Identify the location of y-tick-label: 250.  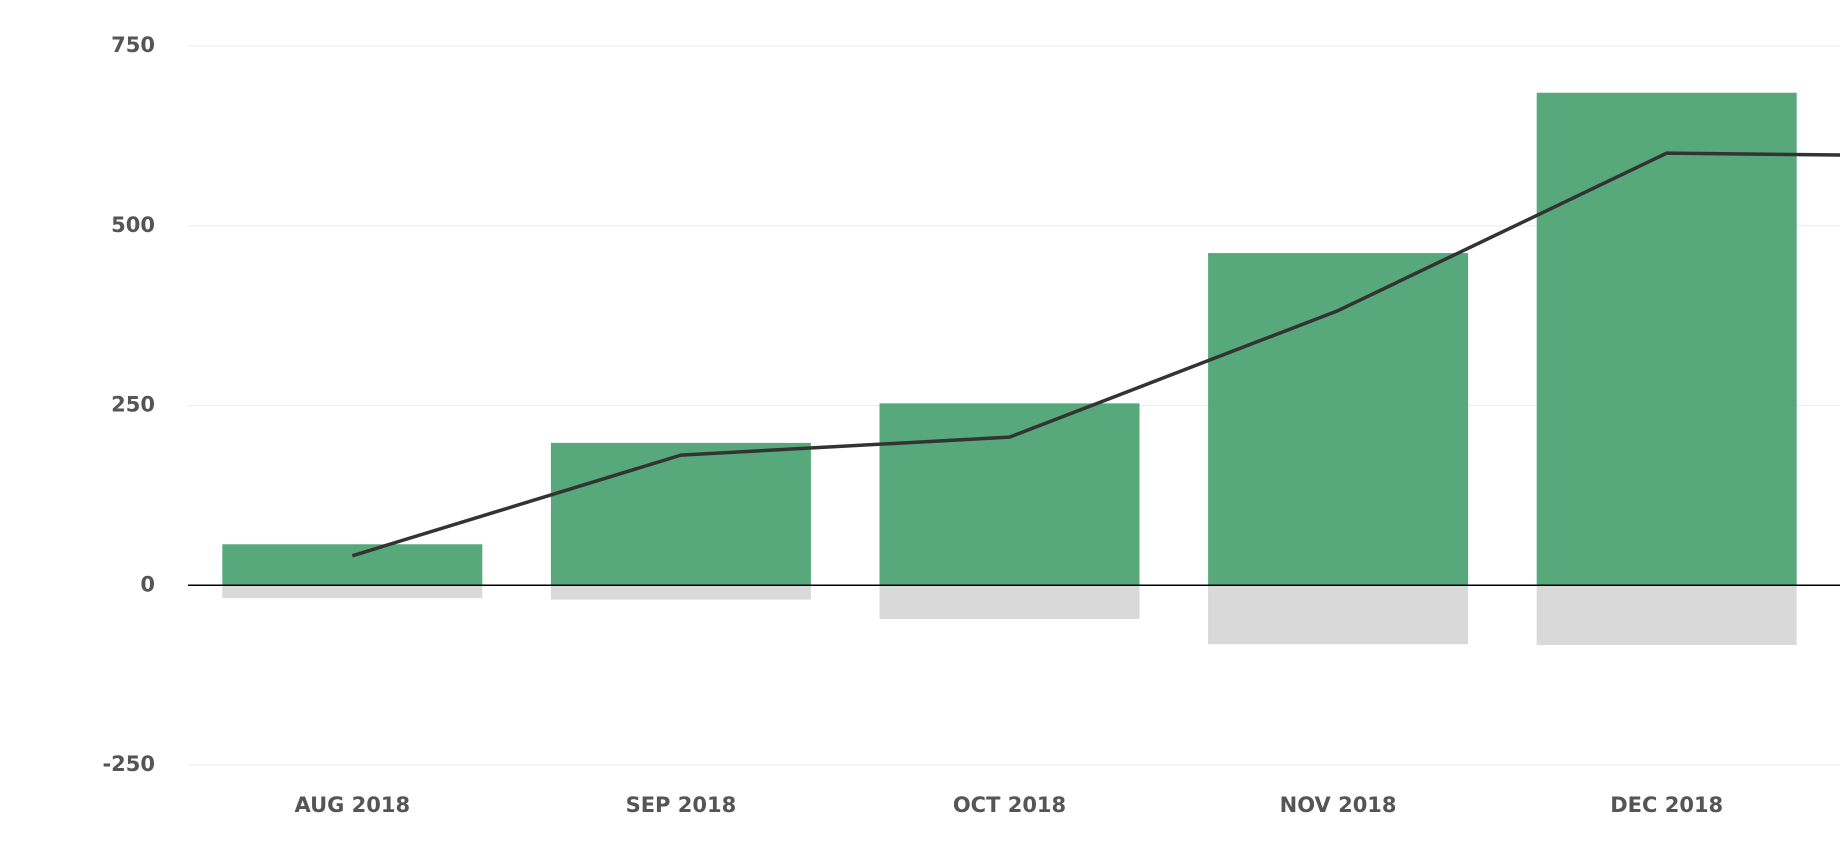
(133, 405).